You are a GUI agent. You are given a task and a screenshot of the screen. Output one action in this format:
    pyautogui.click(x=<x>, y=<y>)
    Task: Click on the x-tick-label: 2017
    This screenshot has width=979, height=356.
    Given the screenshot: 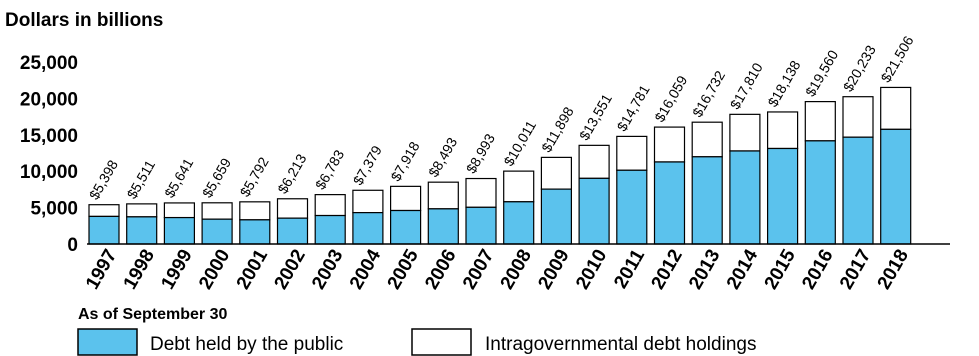 What is the action you would take?
    pyautogui.click(x=855, y=269)
    